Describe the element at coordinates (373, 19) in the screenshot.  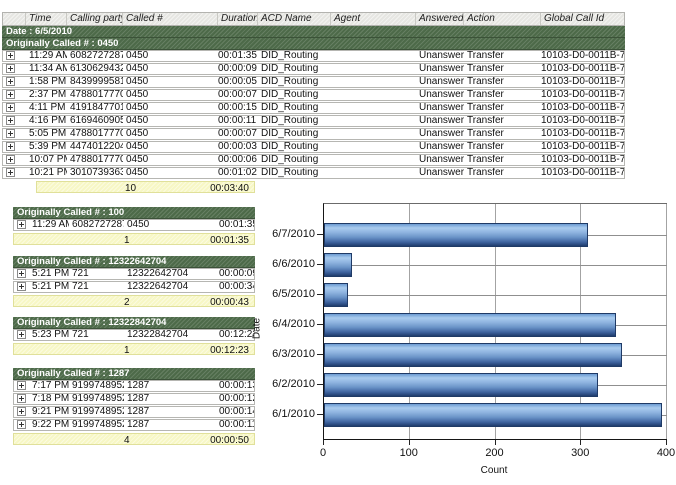
I see `col-header-agent: Agent` at that location.